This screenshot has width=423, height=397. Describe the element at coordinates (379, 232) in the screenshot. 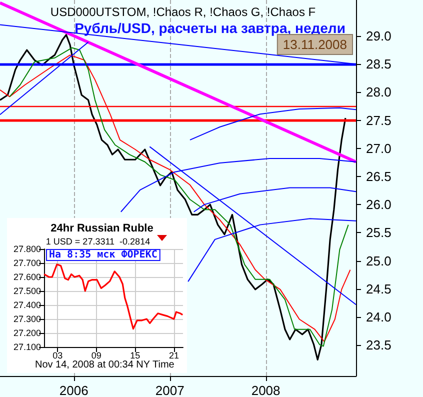

I see `y-tick-label: 25.5` at that location.